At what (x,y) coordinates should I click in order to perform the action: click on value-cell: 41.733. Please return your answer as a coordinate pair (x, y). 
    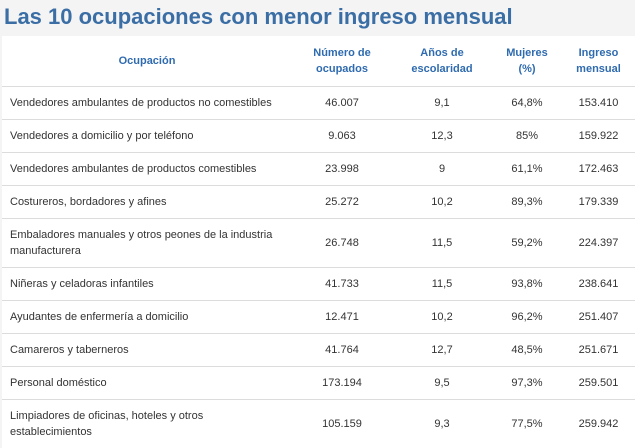
    Looking at the image, I should click on (342, 284).